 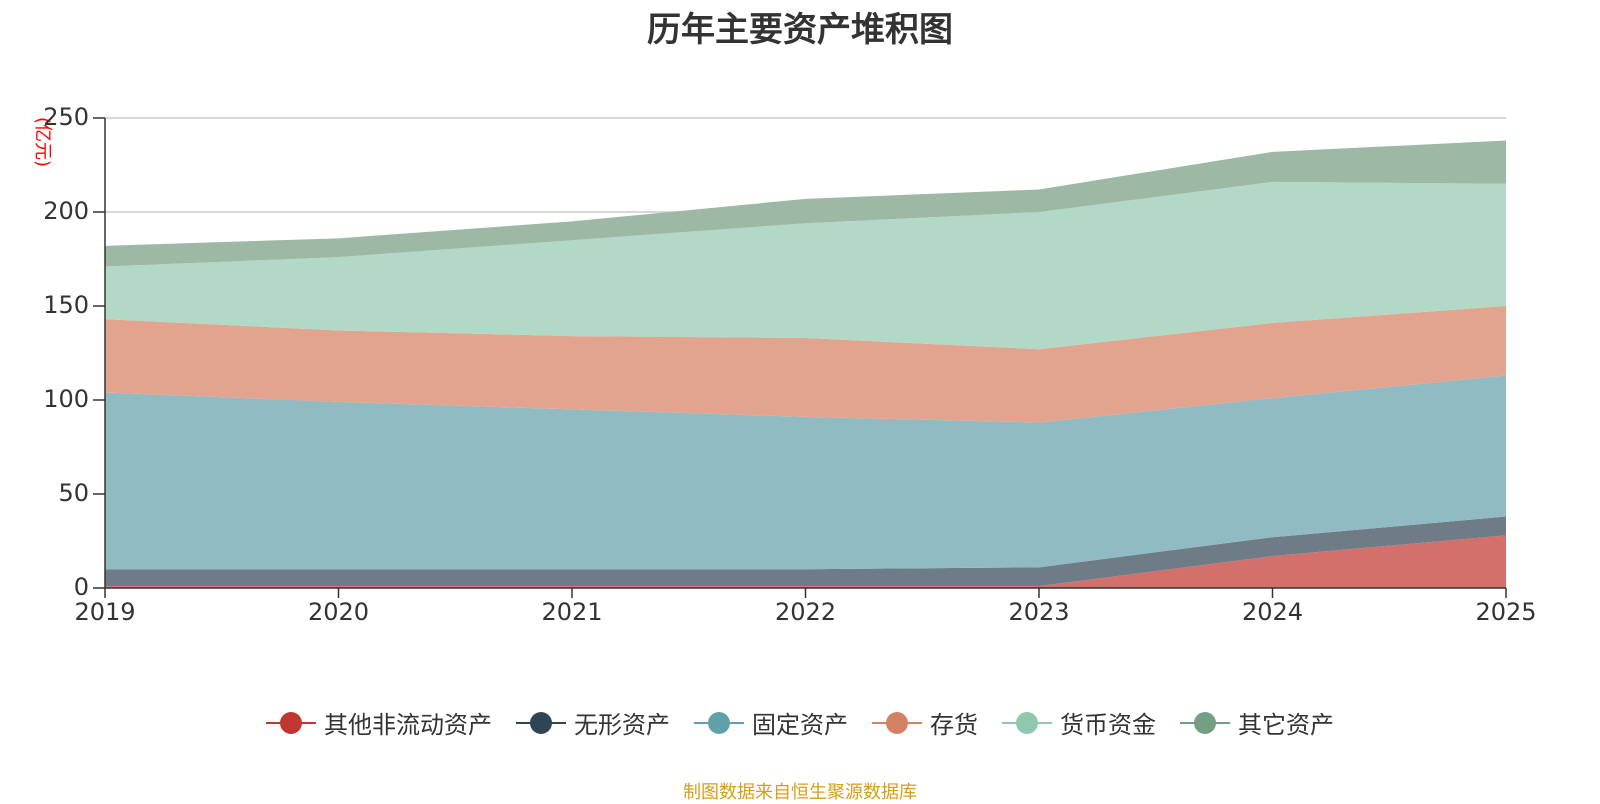 I want to click on x-tick-label: 2023, so click(x=1038, y=612).